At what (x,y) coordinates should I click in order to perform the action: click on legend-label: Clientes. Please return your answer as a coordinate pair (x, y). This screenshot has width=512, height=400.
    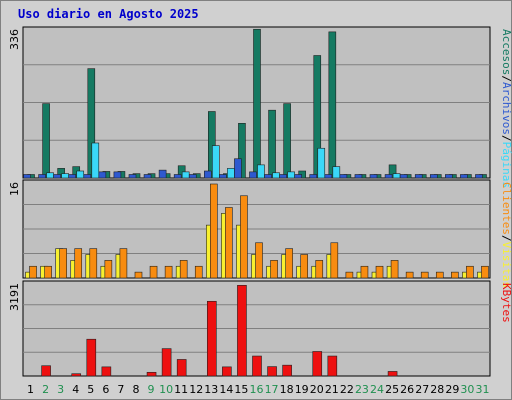
    Looking at the image, I should click on (506, 208).